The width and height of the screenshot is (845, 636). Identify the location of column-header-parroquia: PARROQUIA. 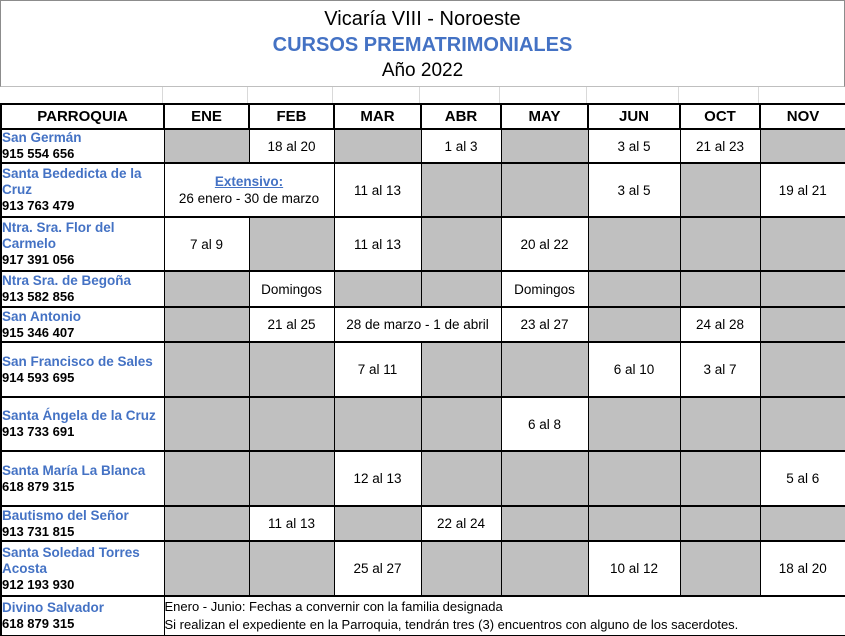
(82, 116).